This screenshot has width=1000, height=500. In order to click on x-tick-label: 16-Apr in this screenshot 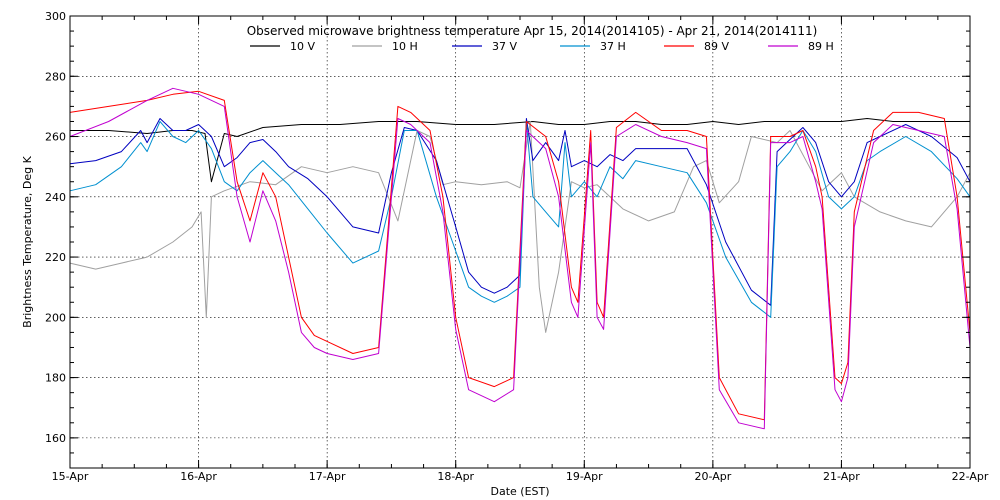, I will do `click(198, 476)`.